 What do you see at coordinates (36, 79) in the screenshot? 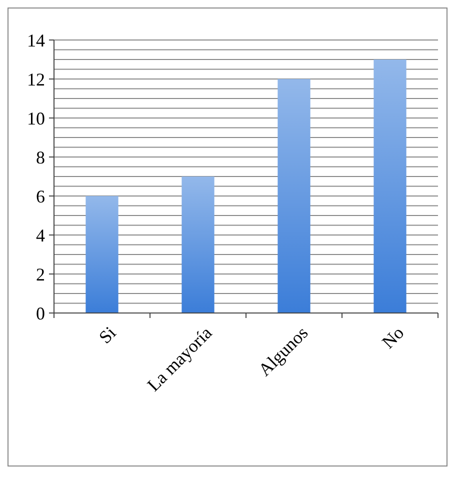
I see `y-tick-label: 12` at bounding box center [36, 79].